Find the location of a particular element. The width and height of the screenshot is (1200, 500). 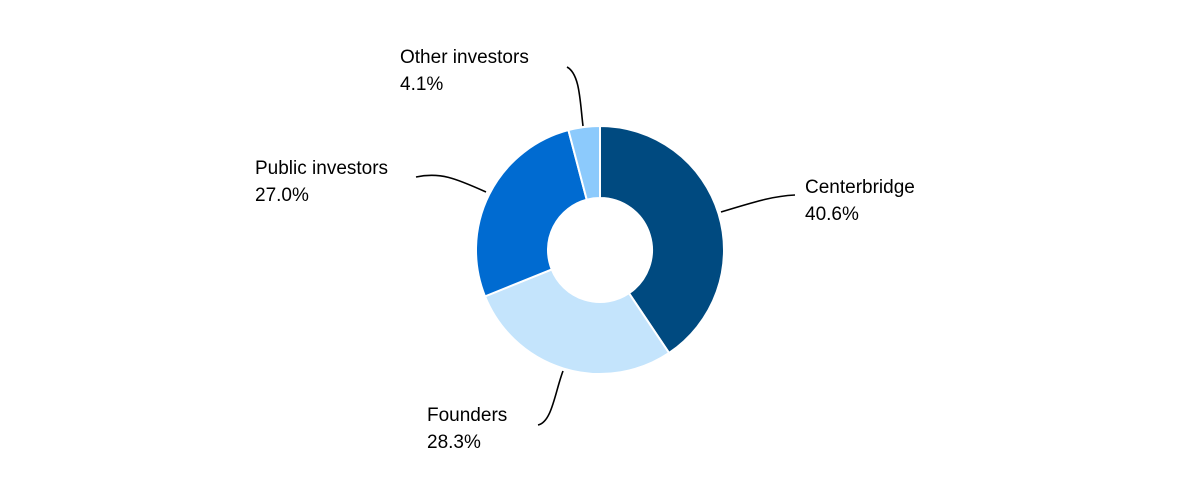

donut-slices is located at coordinates (600, 249).